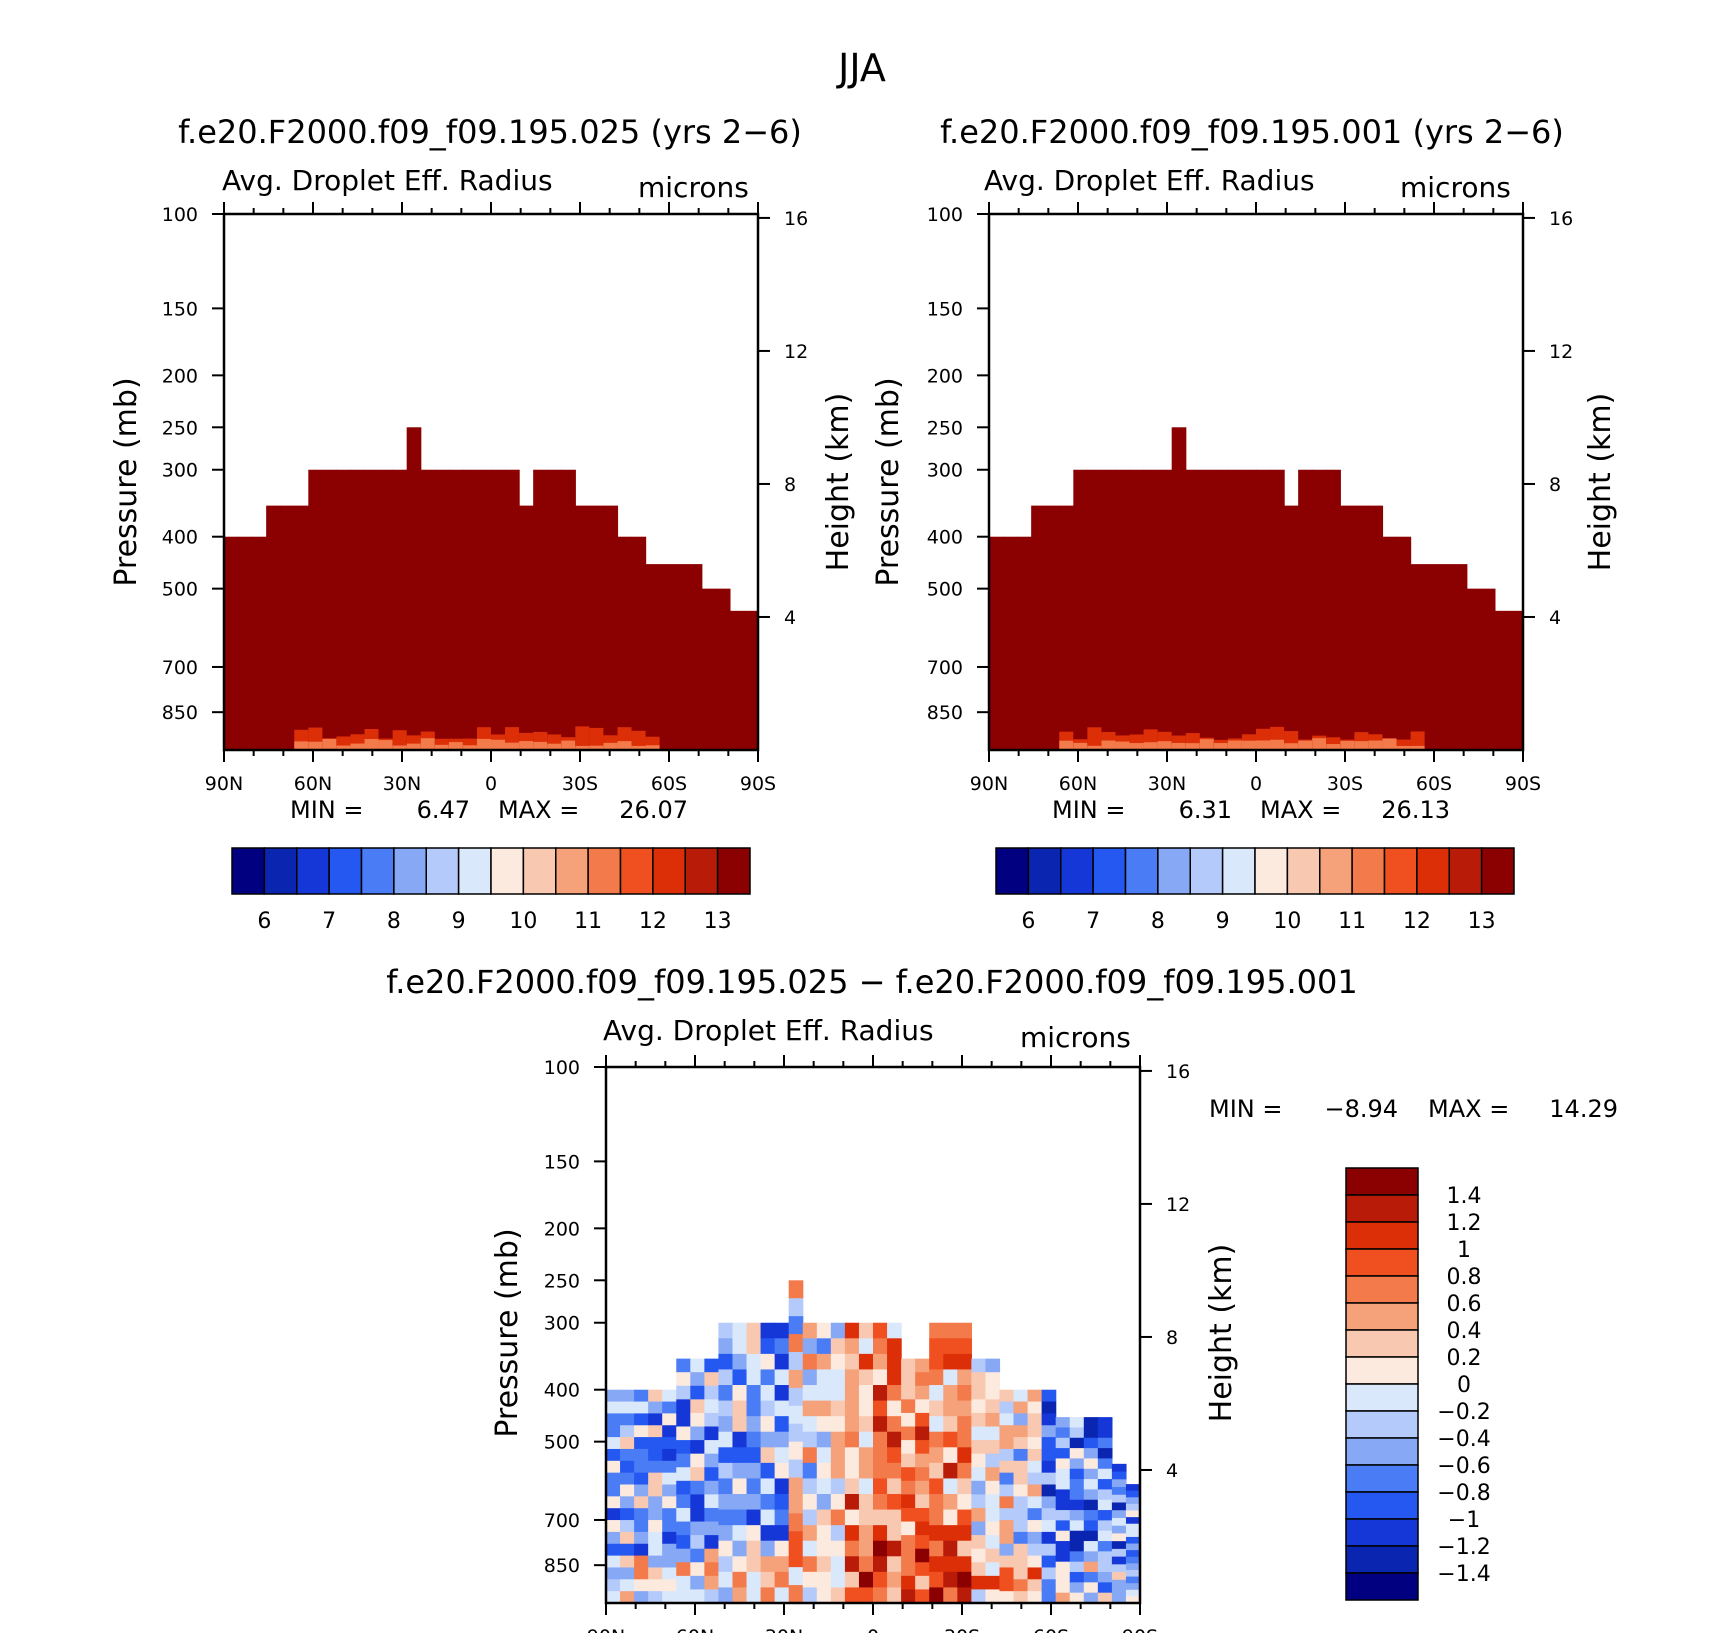 This screenshot has width=1710, height=1633. I want to click on x-tick-label: 30S, so click(962, 1629).